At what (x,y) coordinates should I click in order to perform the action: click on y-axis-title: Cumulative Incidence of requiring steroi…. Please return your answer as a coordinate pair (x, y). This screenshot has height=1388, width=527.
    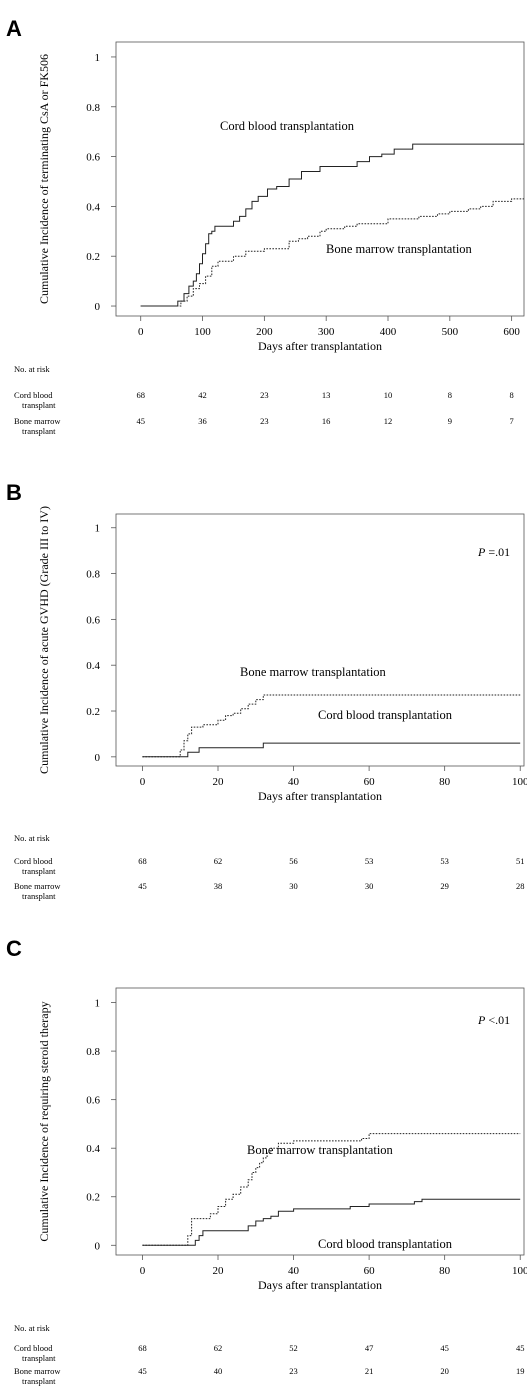
    Looking at the image, I should click on (44, 1121).